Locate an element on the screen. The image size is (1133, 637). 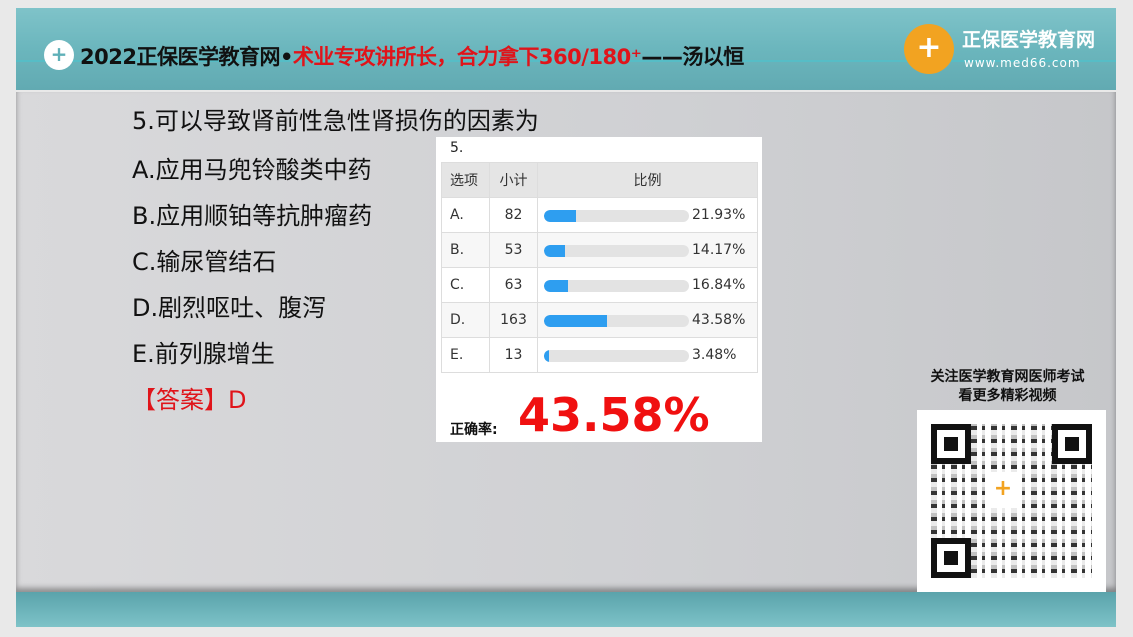
option-c: C.输尿管结石 is located at coordinates (204, 262).